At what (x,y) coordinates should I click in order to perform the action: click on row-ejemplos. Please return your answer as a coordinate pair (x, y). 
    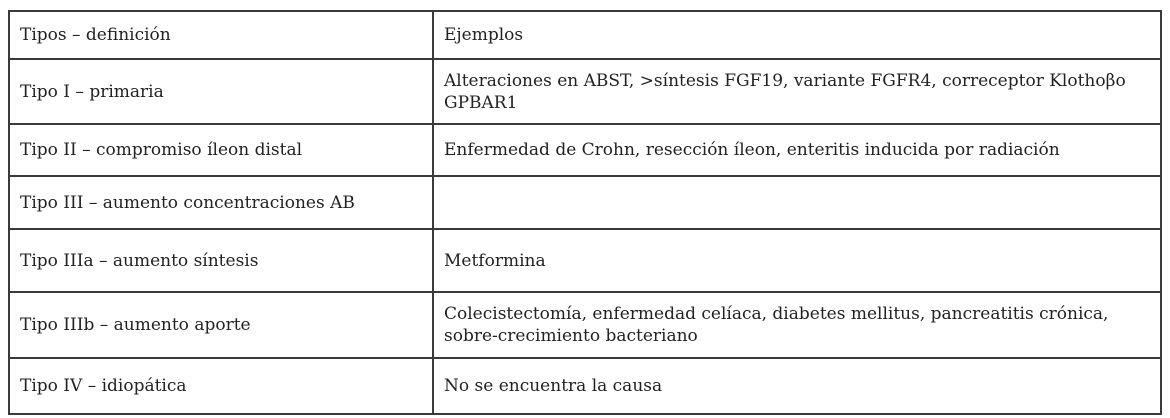
    Looking at the image, I should click on (797, 202).